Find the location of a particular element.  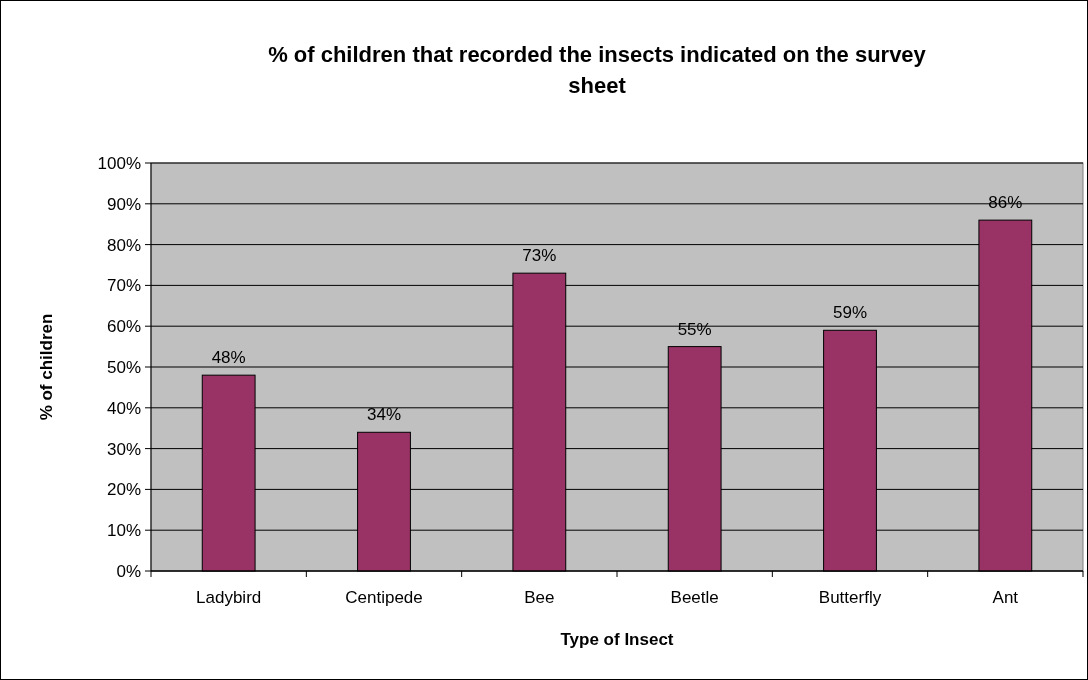

x-tick-label: Ant is located at coordinates (1005, 597).